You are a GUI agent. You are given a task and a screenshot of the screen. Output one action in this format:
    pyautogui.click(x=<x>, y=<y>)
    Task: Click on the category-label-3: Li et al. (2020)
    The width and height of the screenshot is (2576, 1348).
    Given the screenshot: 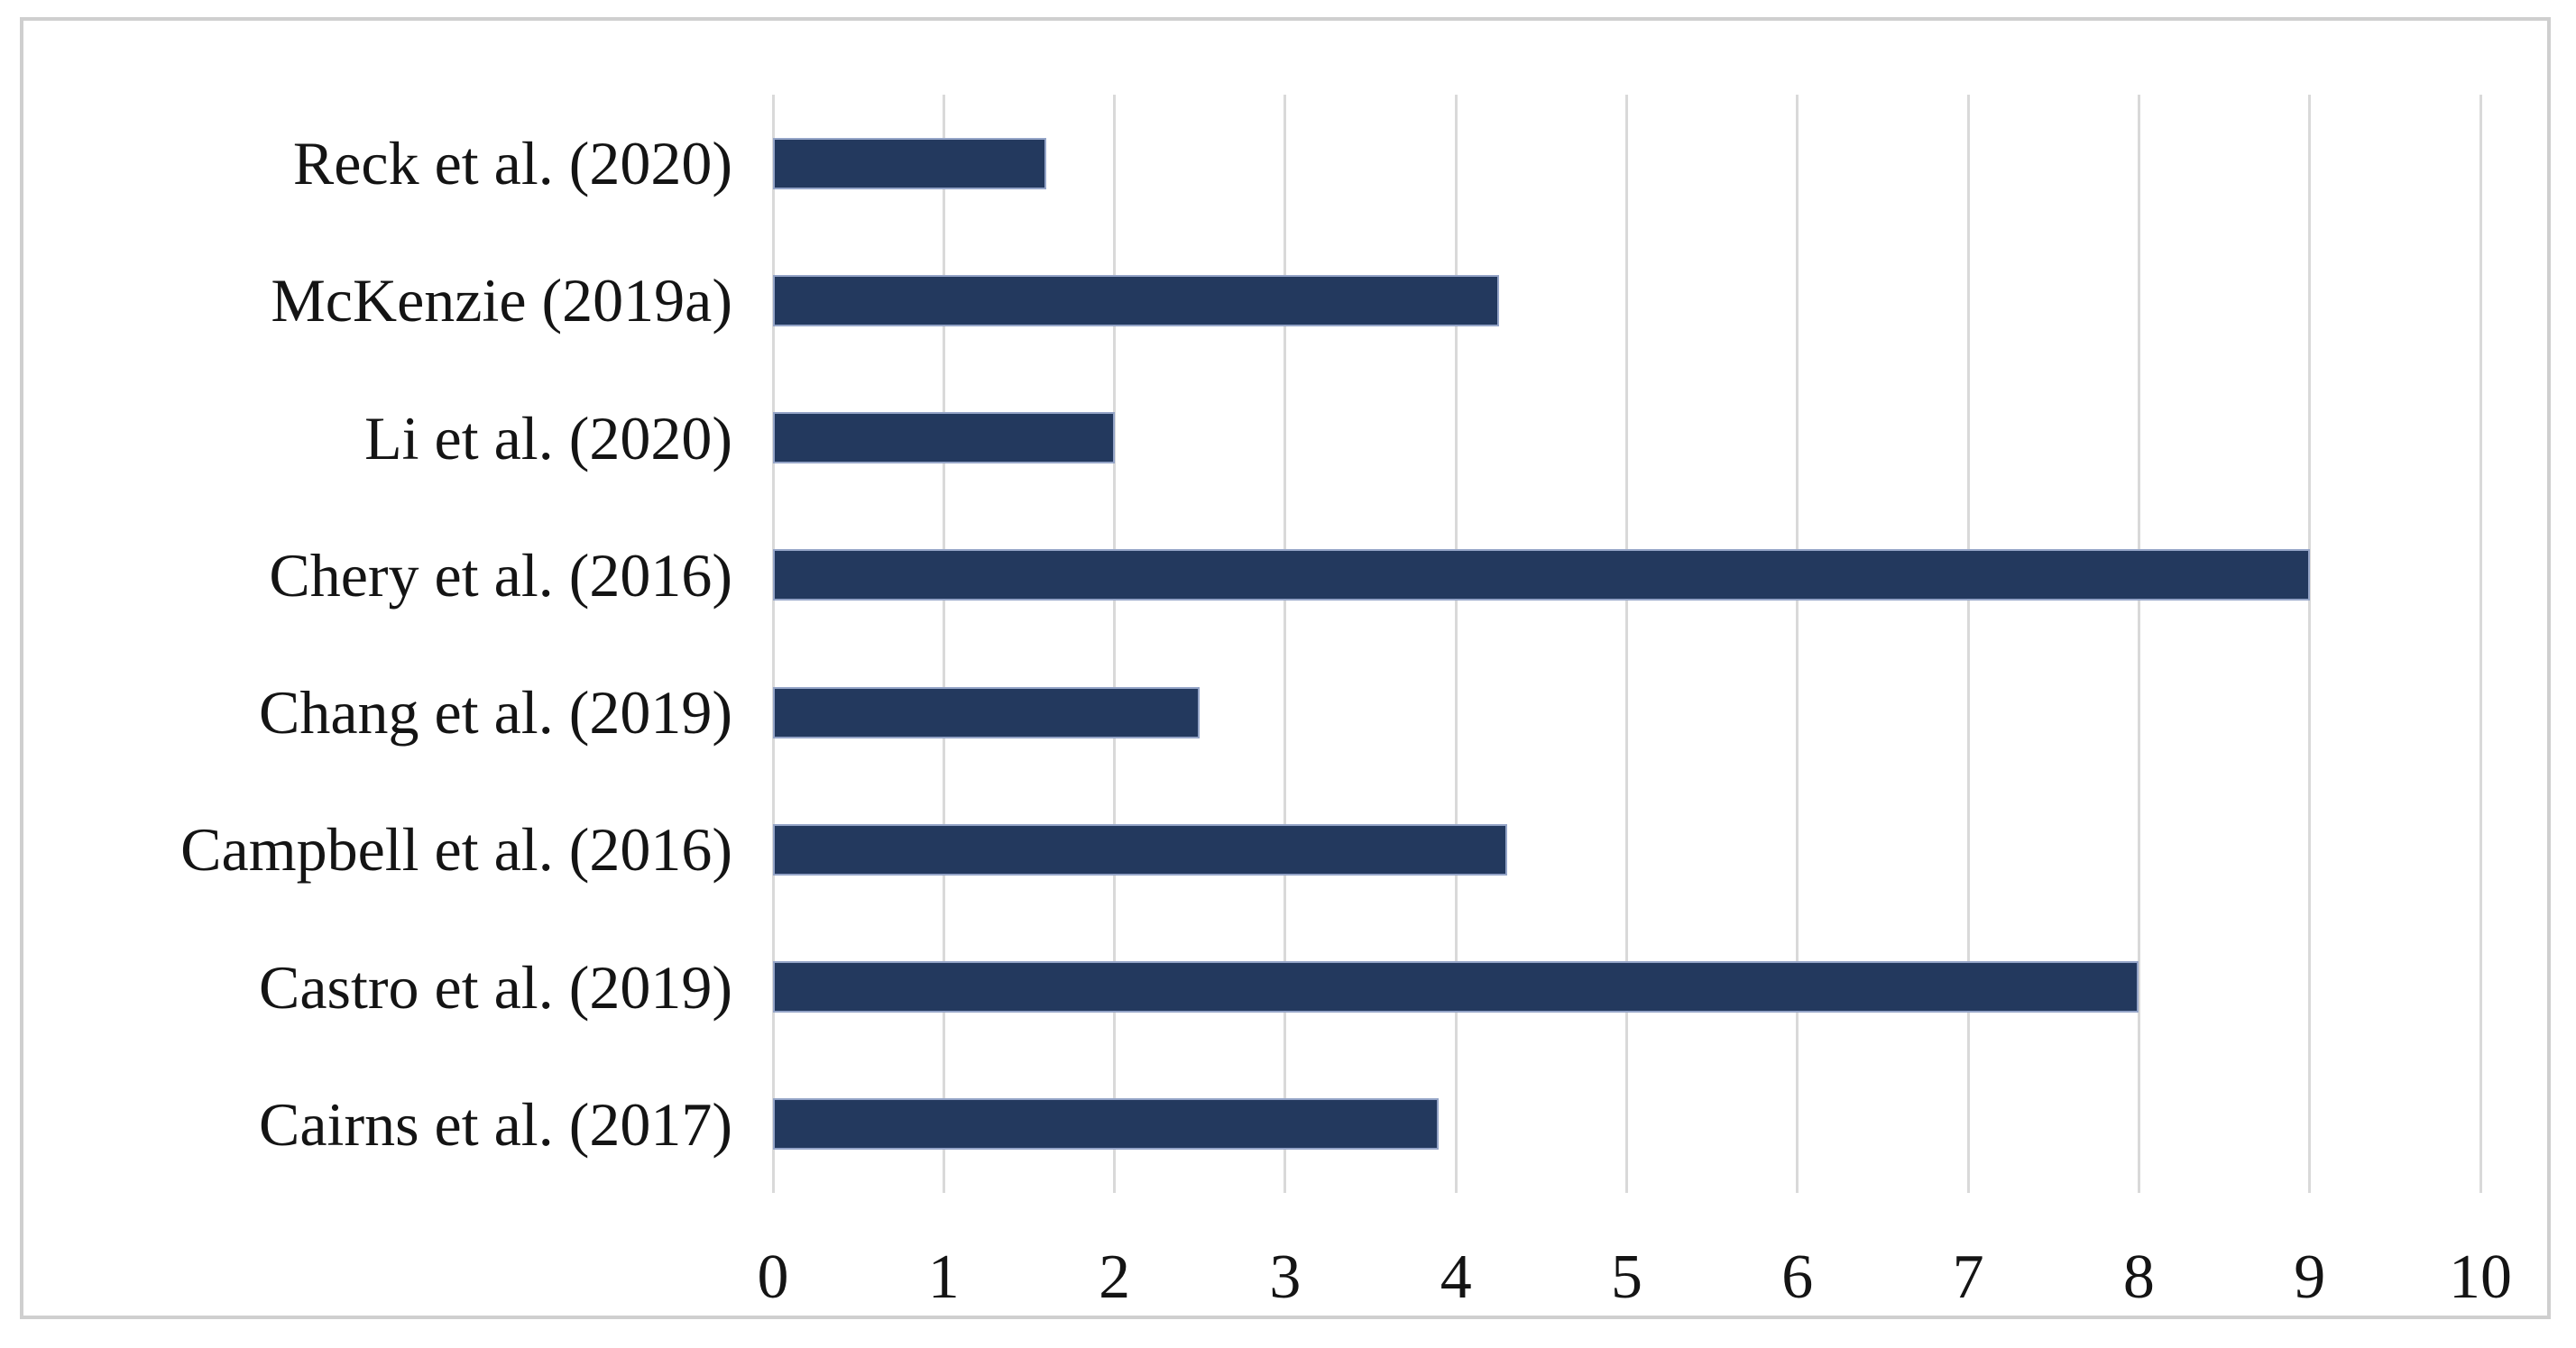 What is the action you would take?
    pyautogui.click(x=548, y=438)
    